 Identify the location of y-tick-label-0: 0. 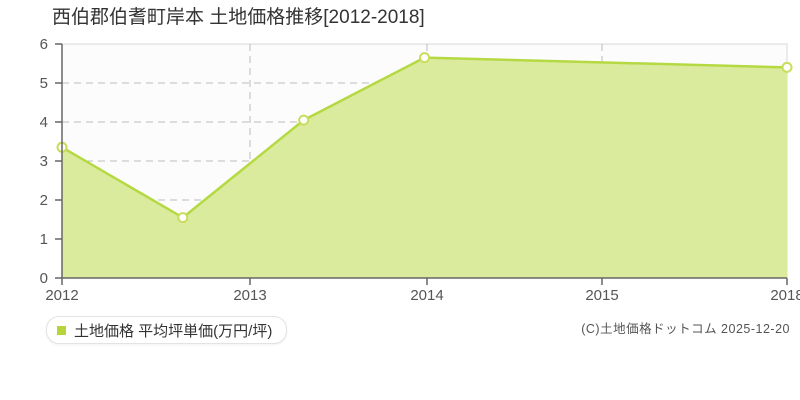
(43, 278).